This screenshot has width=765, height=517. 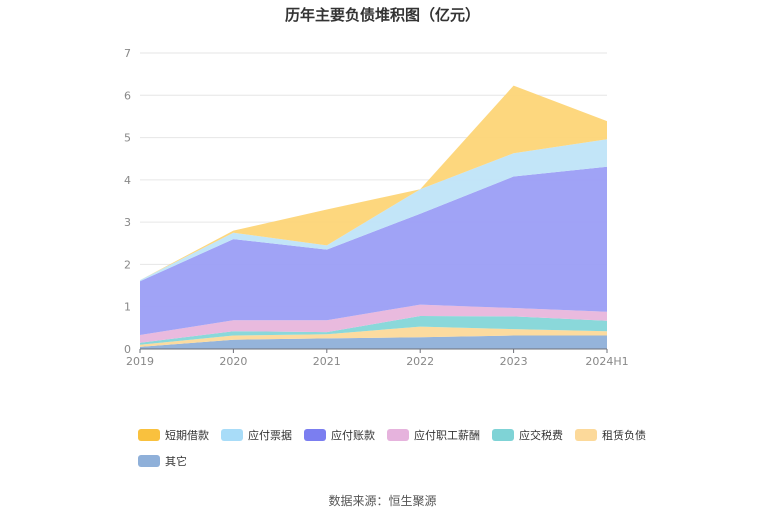 What do you see at coordinates (420, 361) in the screenshot?
I see `x-tick-label: 2022` at bounding box center [420, 361].